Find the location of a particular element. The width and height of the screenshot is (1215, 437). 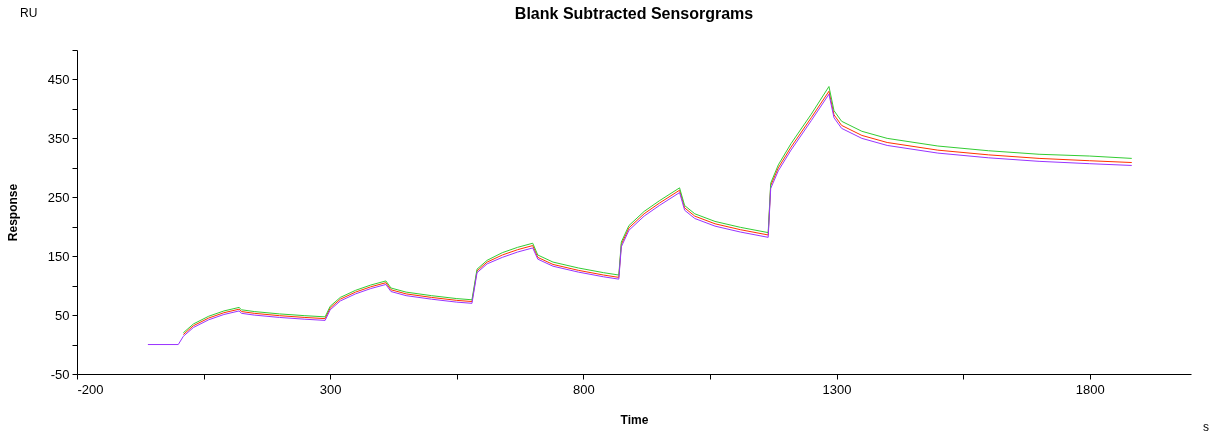

x-tick-label: 300 is located at coordinates (330, 389).